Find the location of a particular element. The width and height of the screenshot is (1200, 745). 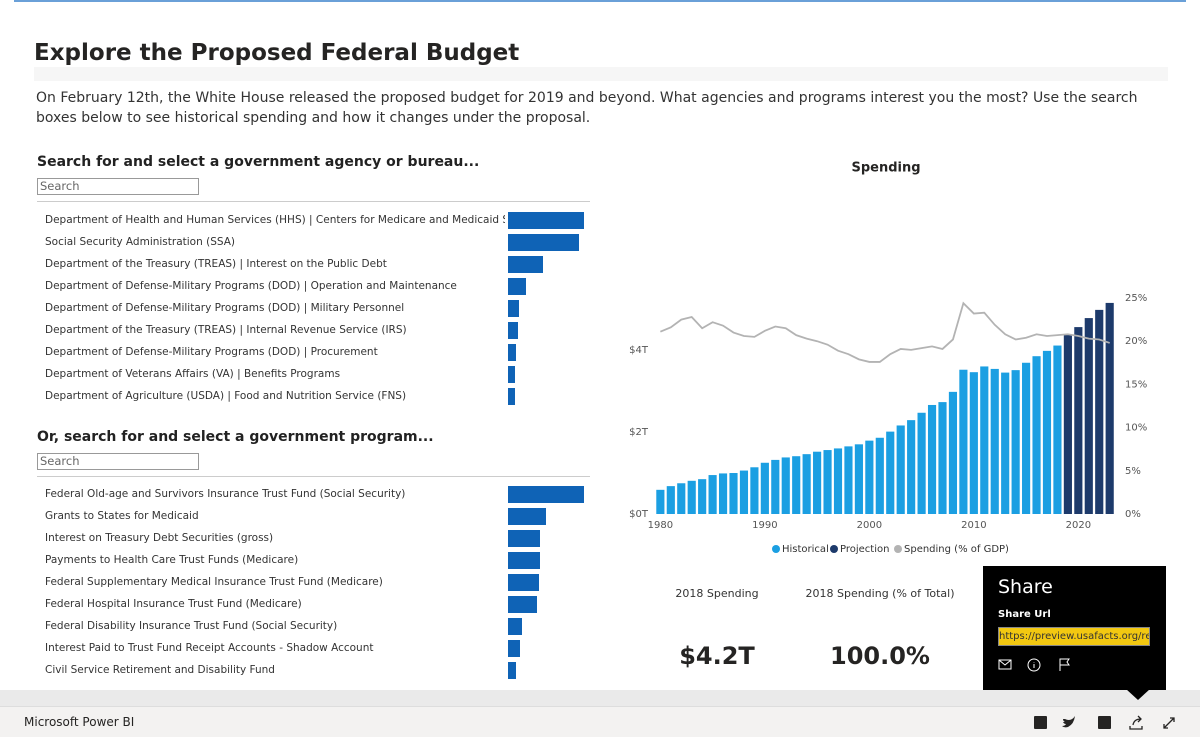

y2-tick-label: 0% is located at coordinates (1133, 514).